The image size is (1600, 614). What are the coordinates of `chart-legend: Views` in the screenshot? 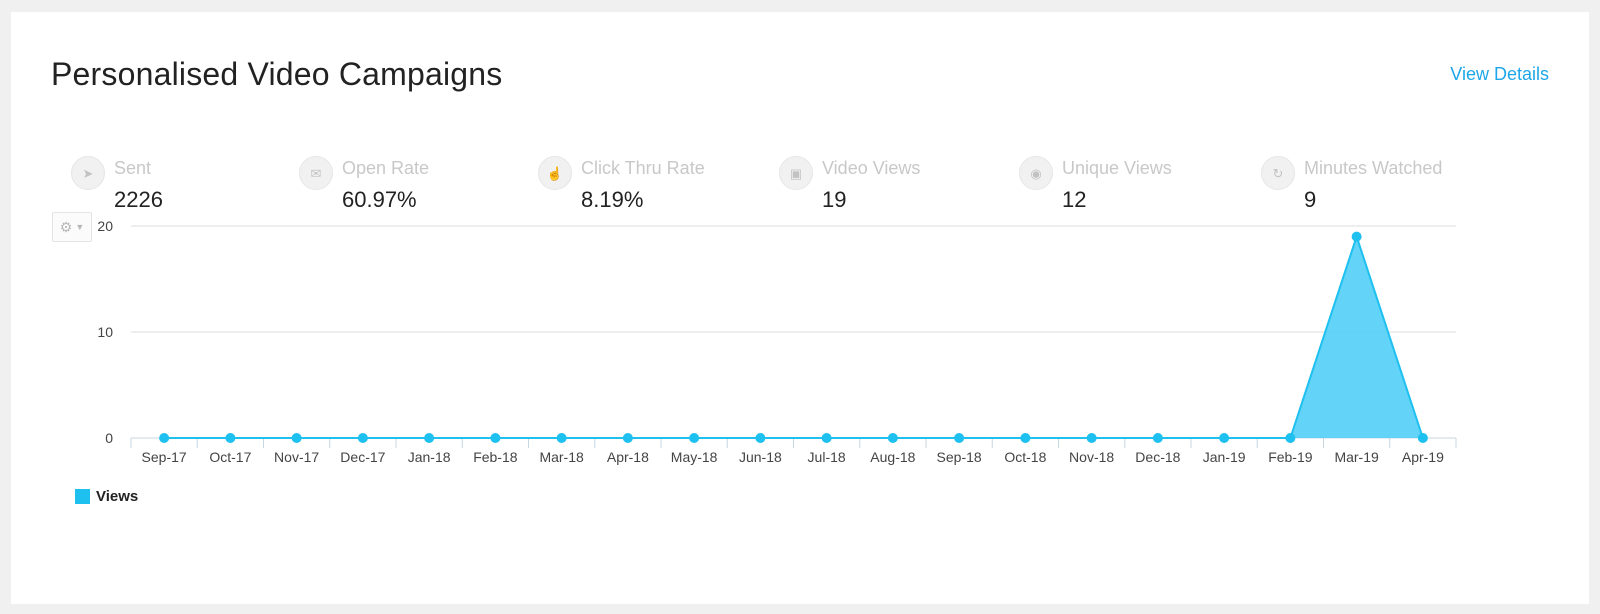 It's located at (106, 496).